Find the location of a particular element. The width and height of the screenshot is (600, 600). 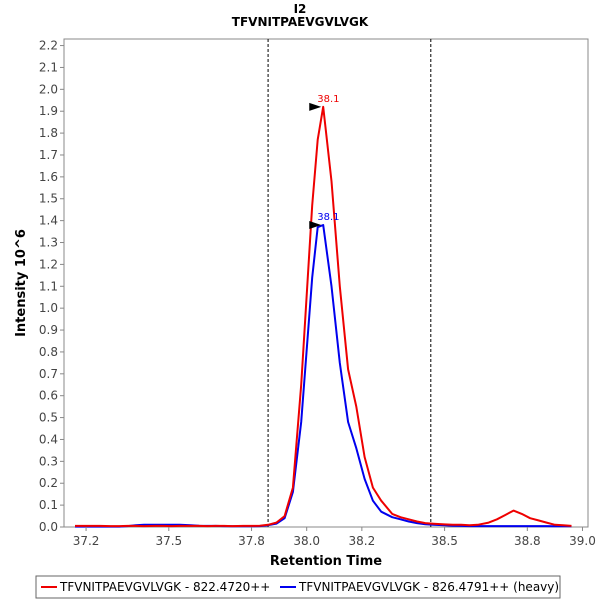

y-tick-label: 2.2 is located at coordinates (48, 46).